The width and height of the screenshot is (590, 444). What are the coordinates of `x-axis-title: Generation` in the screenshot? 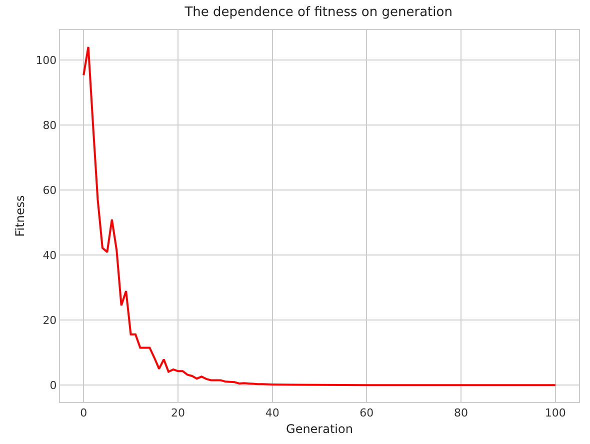 It's located at (319, 429).